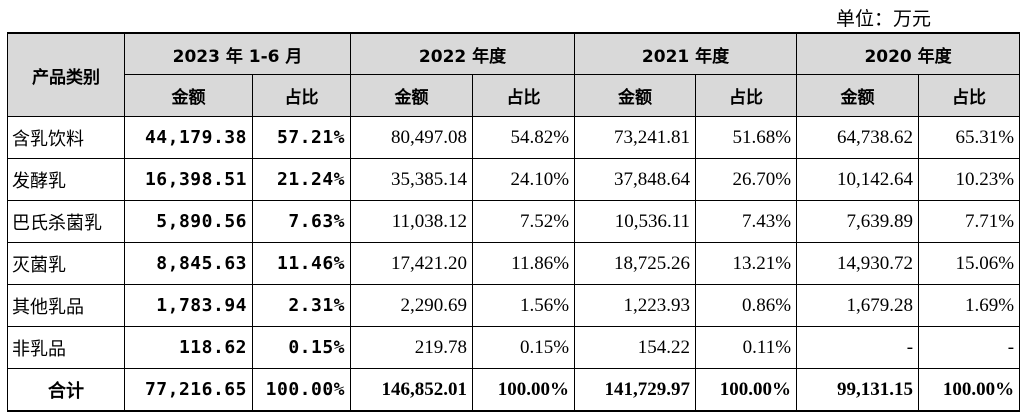 This screenshot has height=417, width=1027. What do you see at coordinates (858, 305) in the screenshot?
I see `cell-amount: 1,679.28` at bounding box center [858, 305].